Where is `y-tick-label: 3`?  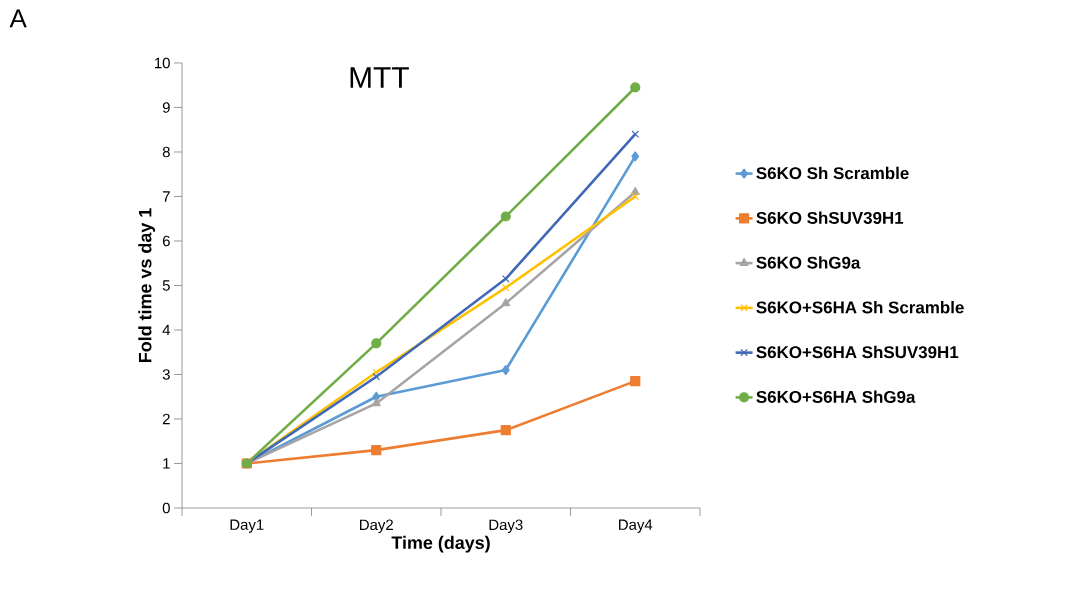 y-tick-label: 3 is located at coordinates (166, 374).